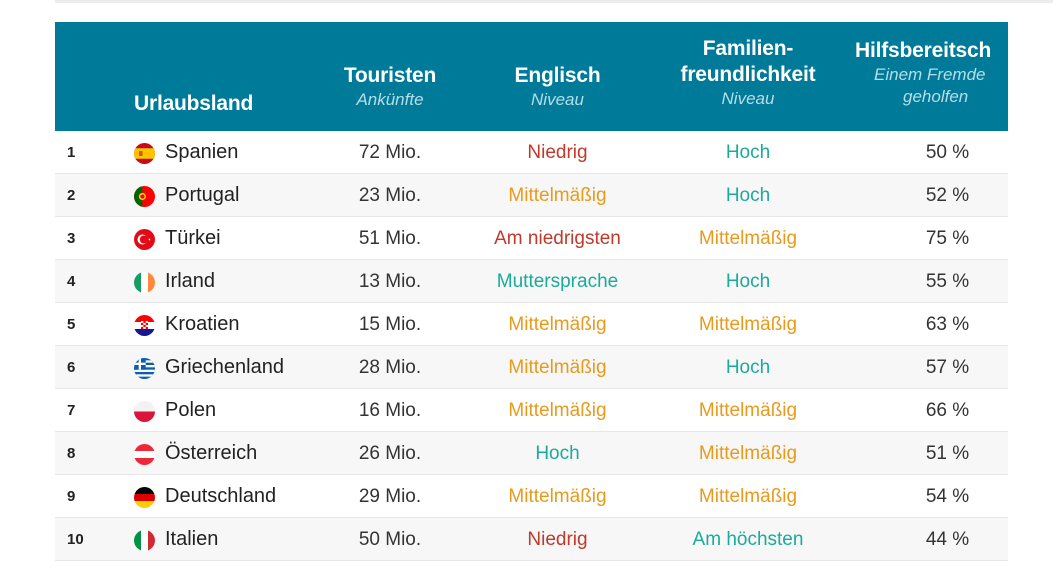 The height and width of the screenshot is (574, 1053). What do you see at coordinates (71, 152) in the screenshot?
I see `rank-number: 1` at bounding box center [71, 152].